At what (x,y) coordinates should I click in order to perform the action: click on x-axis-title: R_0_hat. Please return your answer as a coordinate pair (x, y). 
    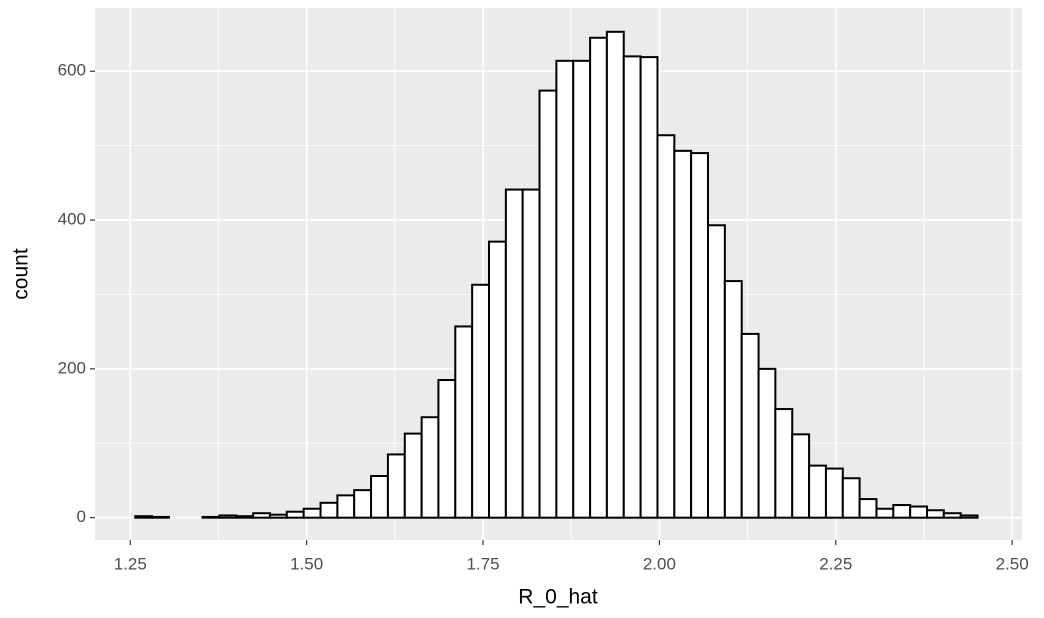
    Looking at the image, I should click on (558, 597).